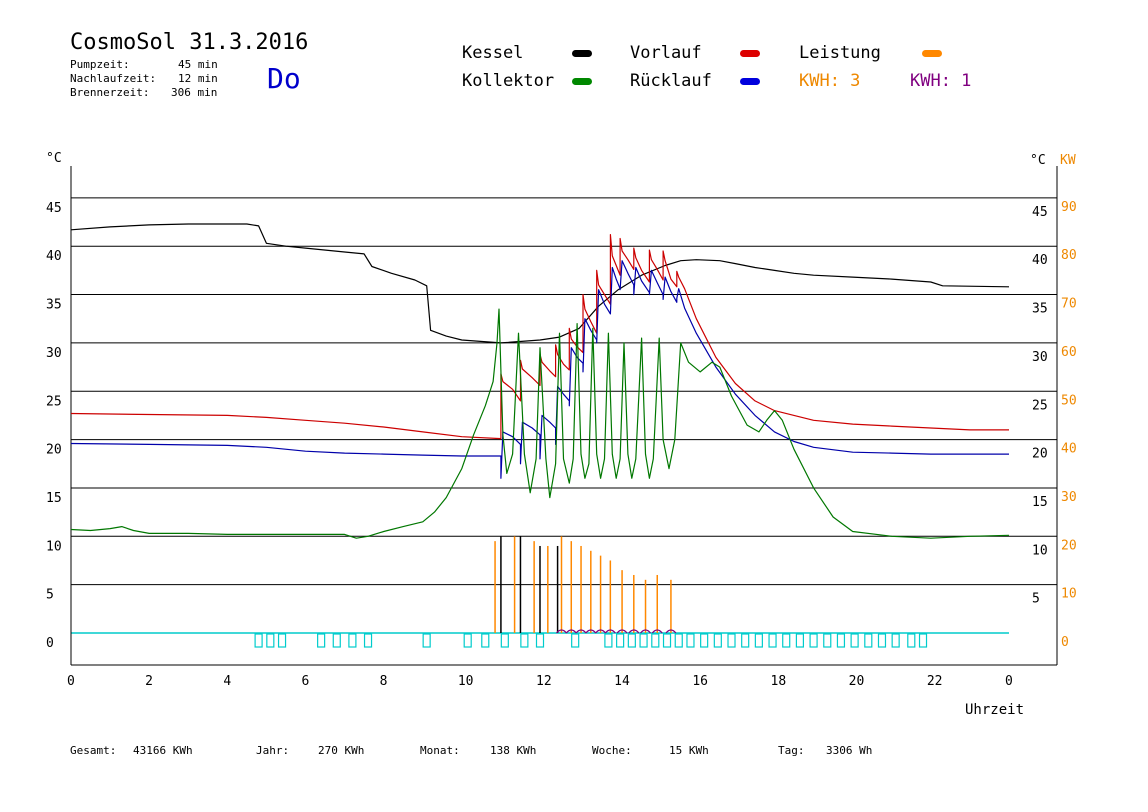 The image size is (1148, 812). Describe the element at coordinates (1069, 255) in the screenshot. I see `y-right-kw-tick-label: 80` at that location.